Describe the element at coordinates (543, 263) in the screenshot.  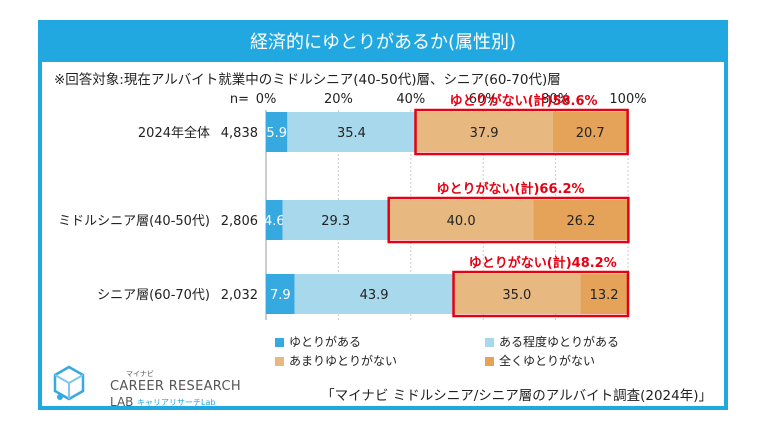
I see `annotation: ゆとりがない(計)48.2%` at that location.